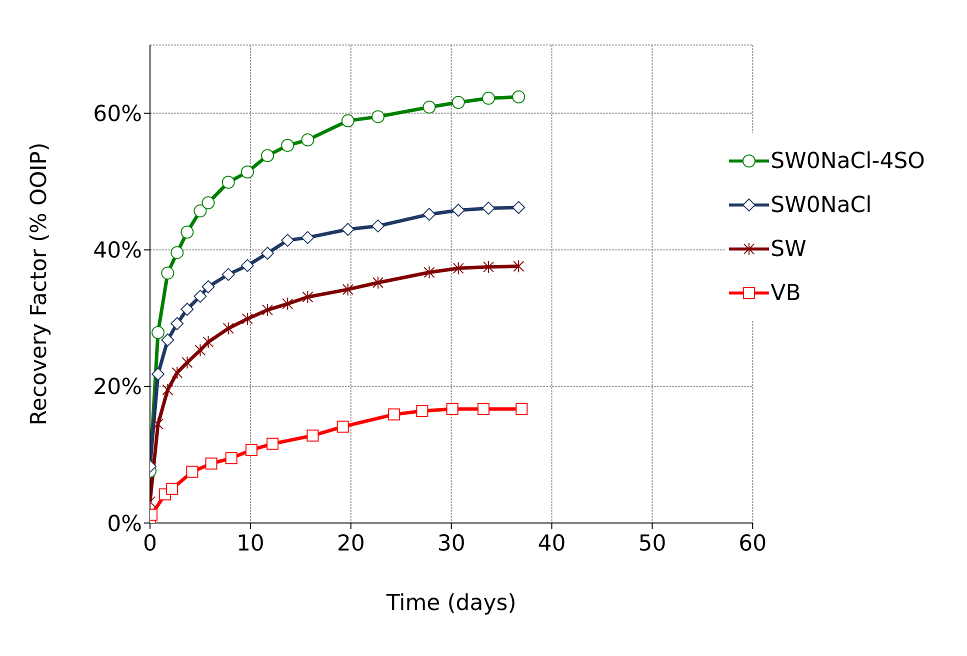 Image resolution: width=967 pixels, height=656 pixels. What do you see at coordinates (752, 544) in the screenshot?
I see `x-tick-label: 60` at bounding box center [752, 544].